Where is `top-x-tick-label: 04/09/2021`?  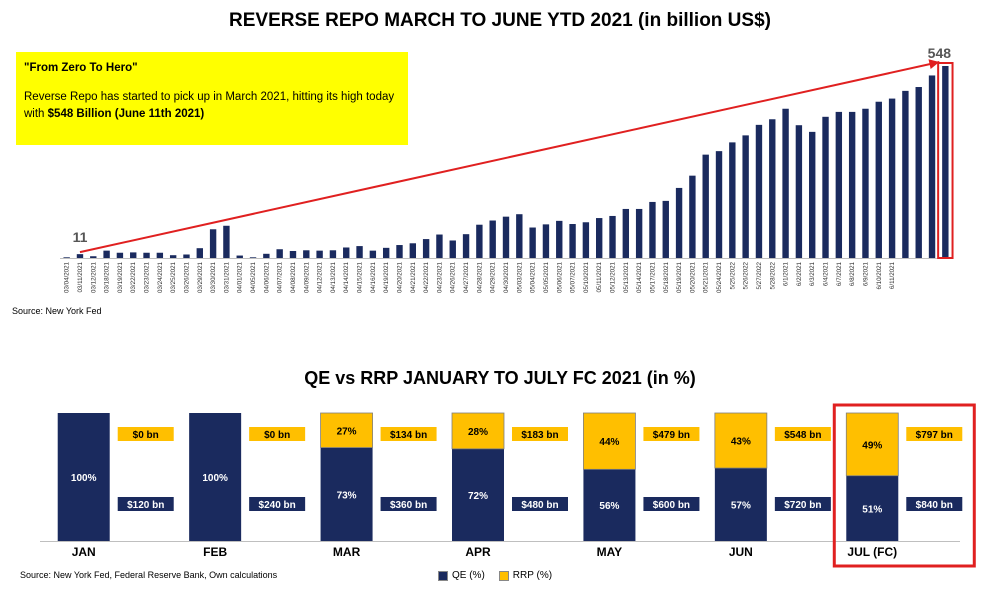
top-x-tick-label: 04/09/2021 is located at coordinates (306, 277).